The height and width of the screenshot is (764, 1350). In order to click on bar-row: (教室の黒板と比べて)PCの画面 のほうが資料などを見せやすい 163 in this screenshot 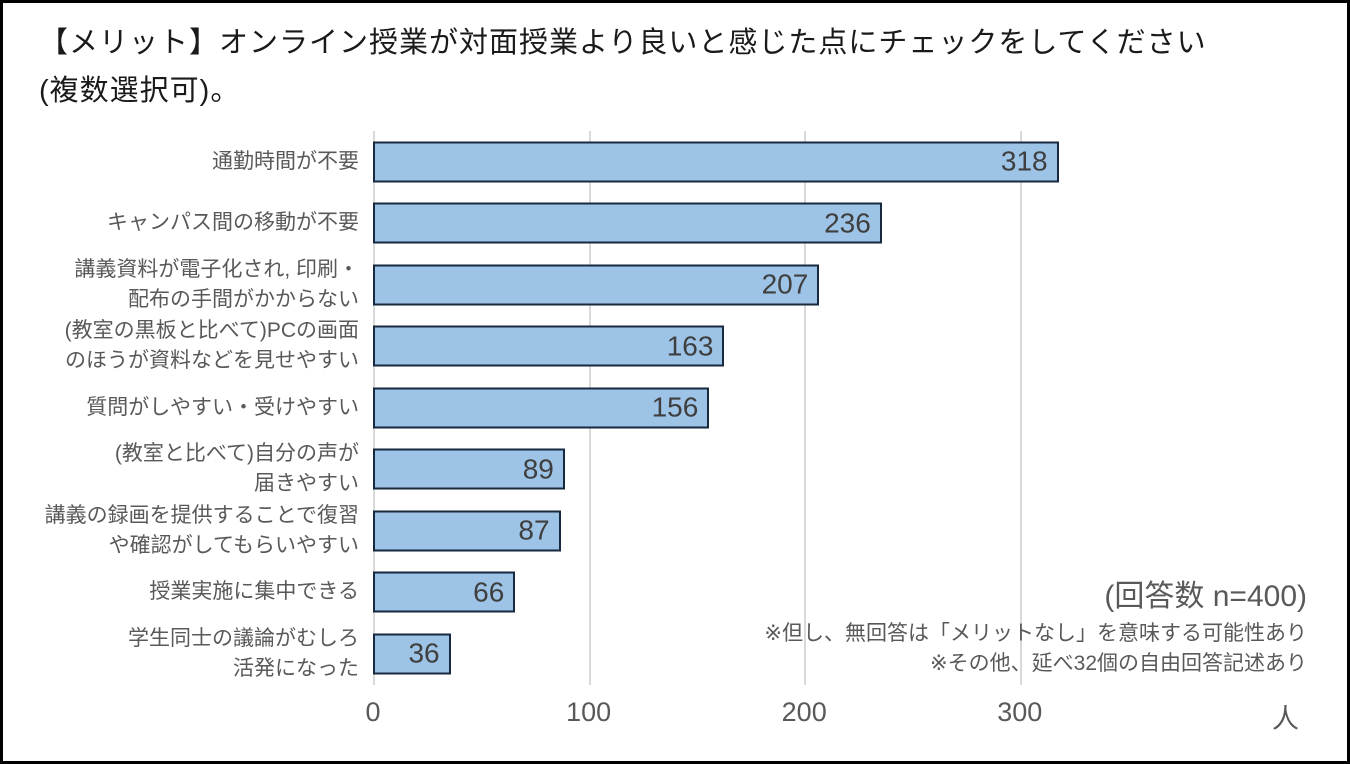, I will do `click(675, 347)`.